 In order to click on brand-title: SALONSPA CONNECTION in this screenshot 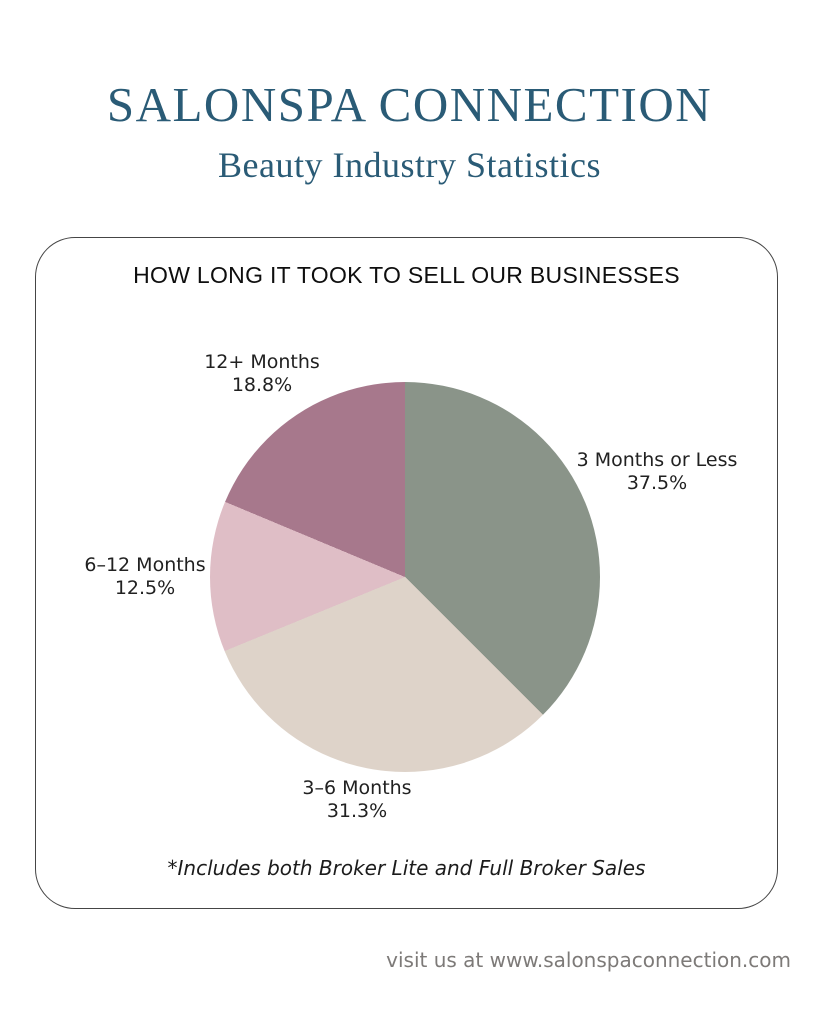, I will do `click(409, 104)`.